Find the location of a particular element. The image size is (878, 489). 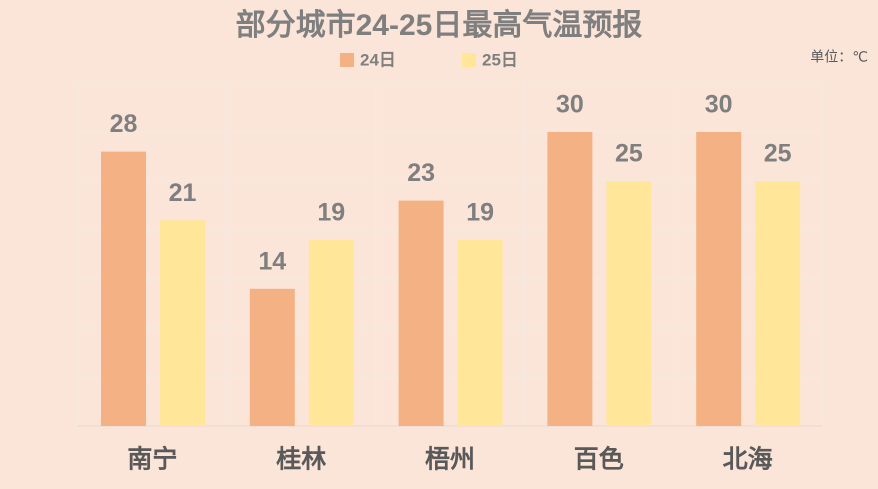

chart-title: 部分城市24-25日最高气温预报 is located at coordinates (439, 25).